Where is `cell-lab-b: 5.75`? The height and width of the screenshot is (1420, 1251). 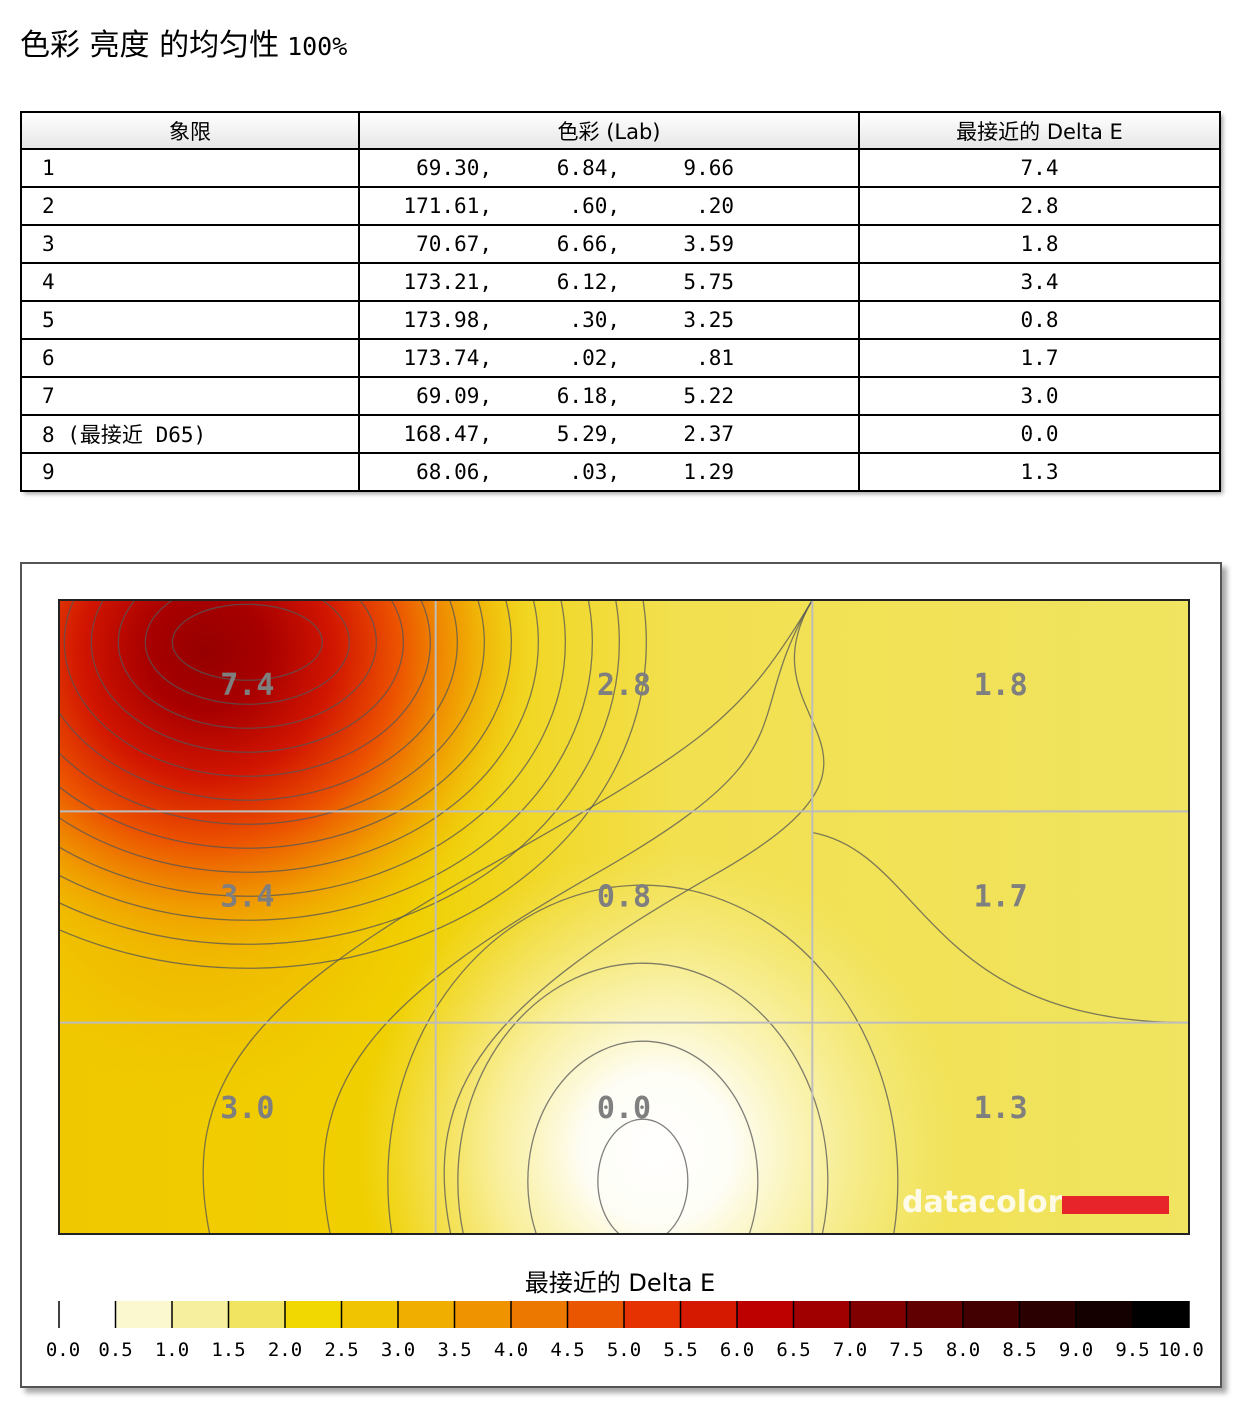
cell-lab-b: 5.75 is located at coordinates (708, 282).